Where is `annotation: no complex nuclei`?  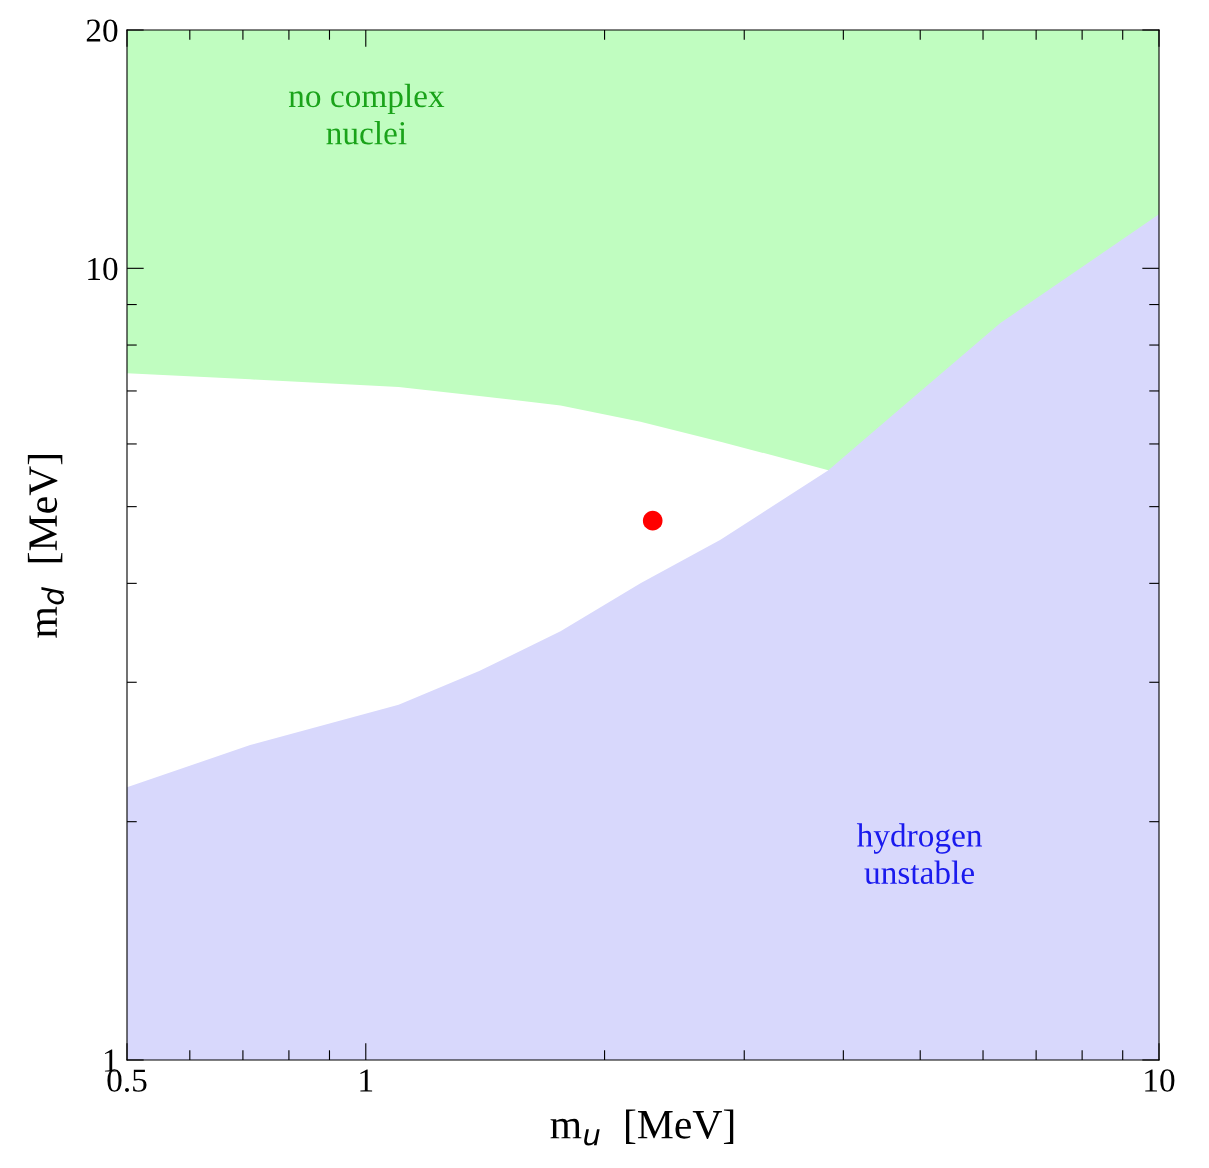
annotation: no complex nuclei is located at coordinates (366, 114).